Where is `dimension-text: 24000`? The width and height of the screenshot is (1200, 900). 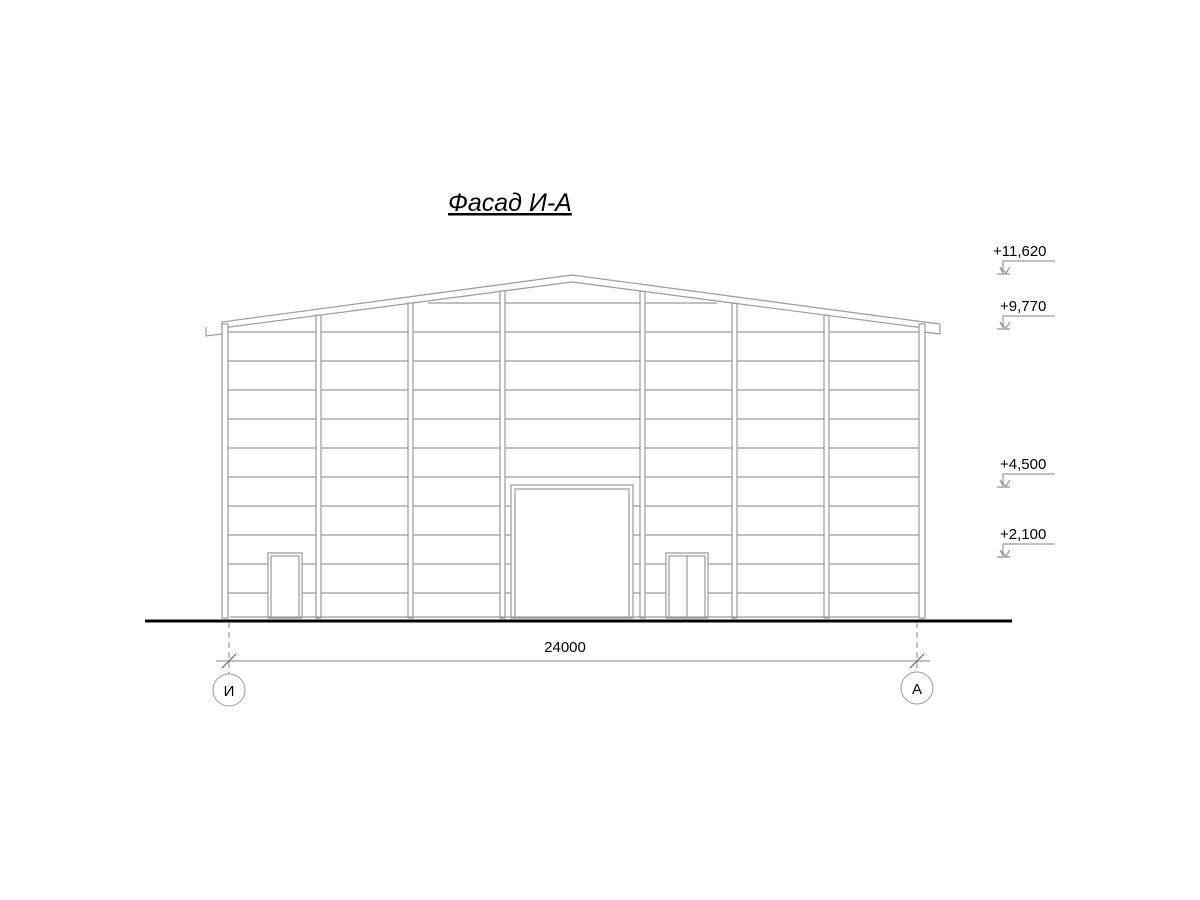
dimension-text: 24000 is located at coordinates (565, 647).